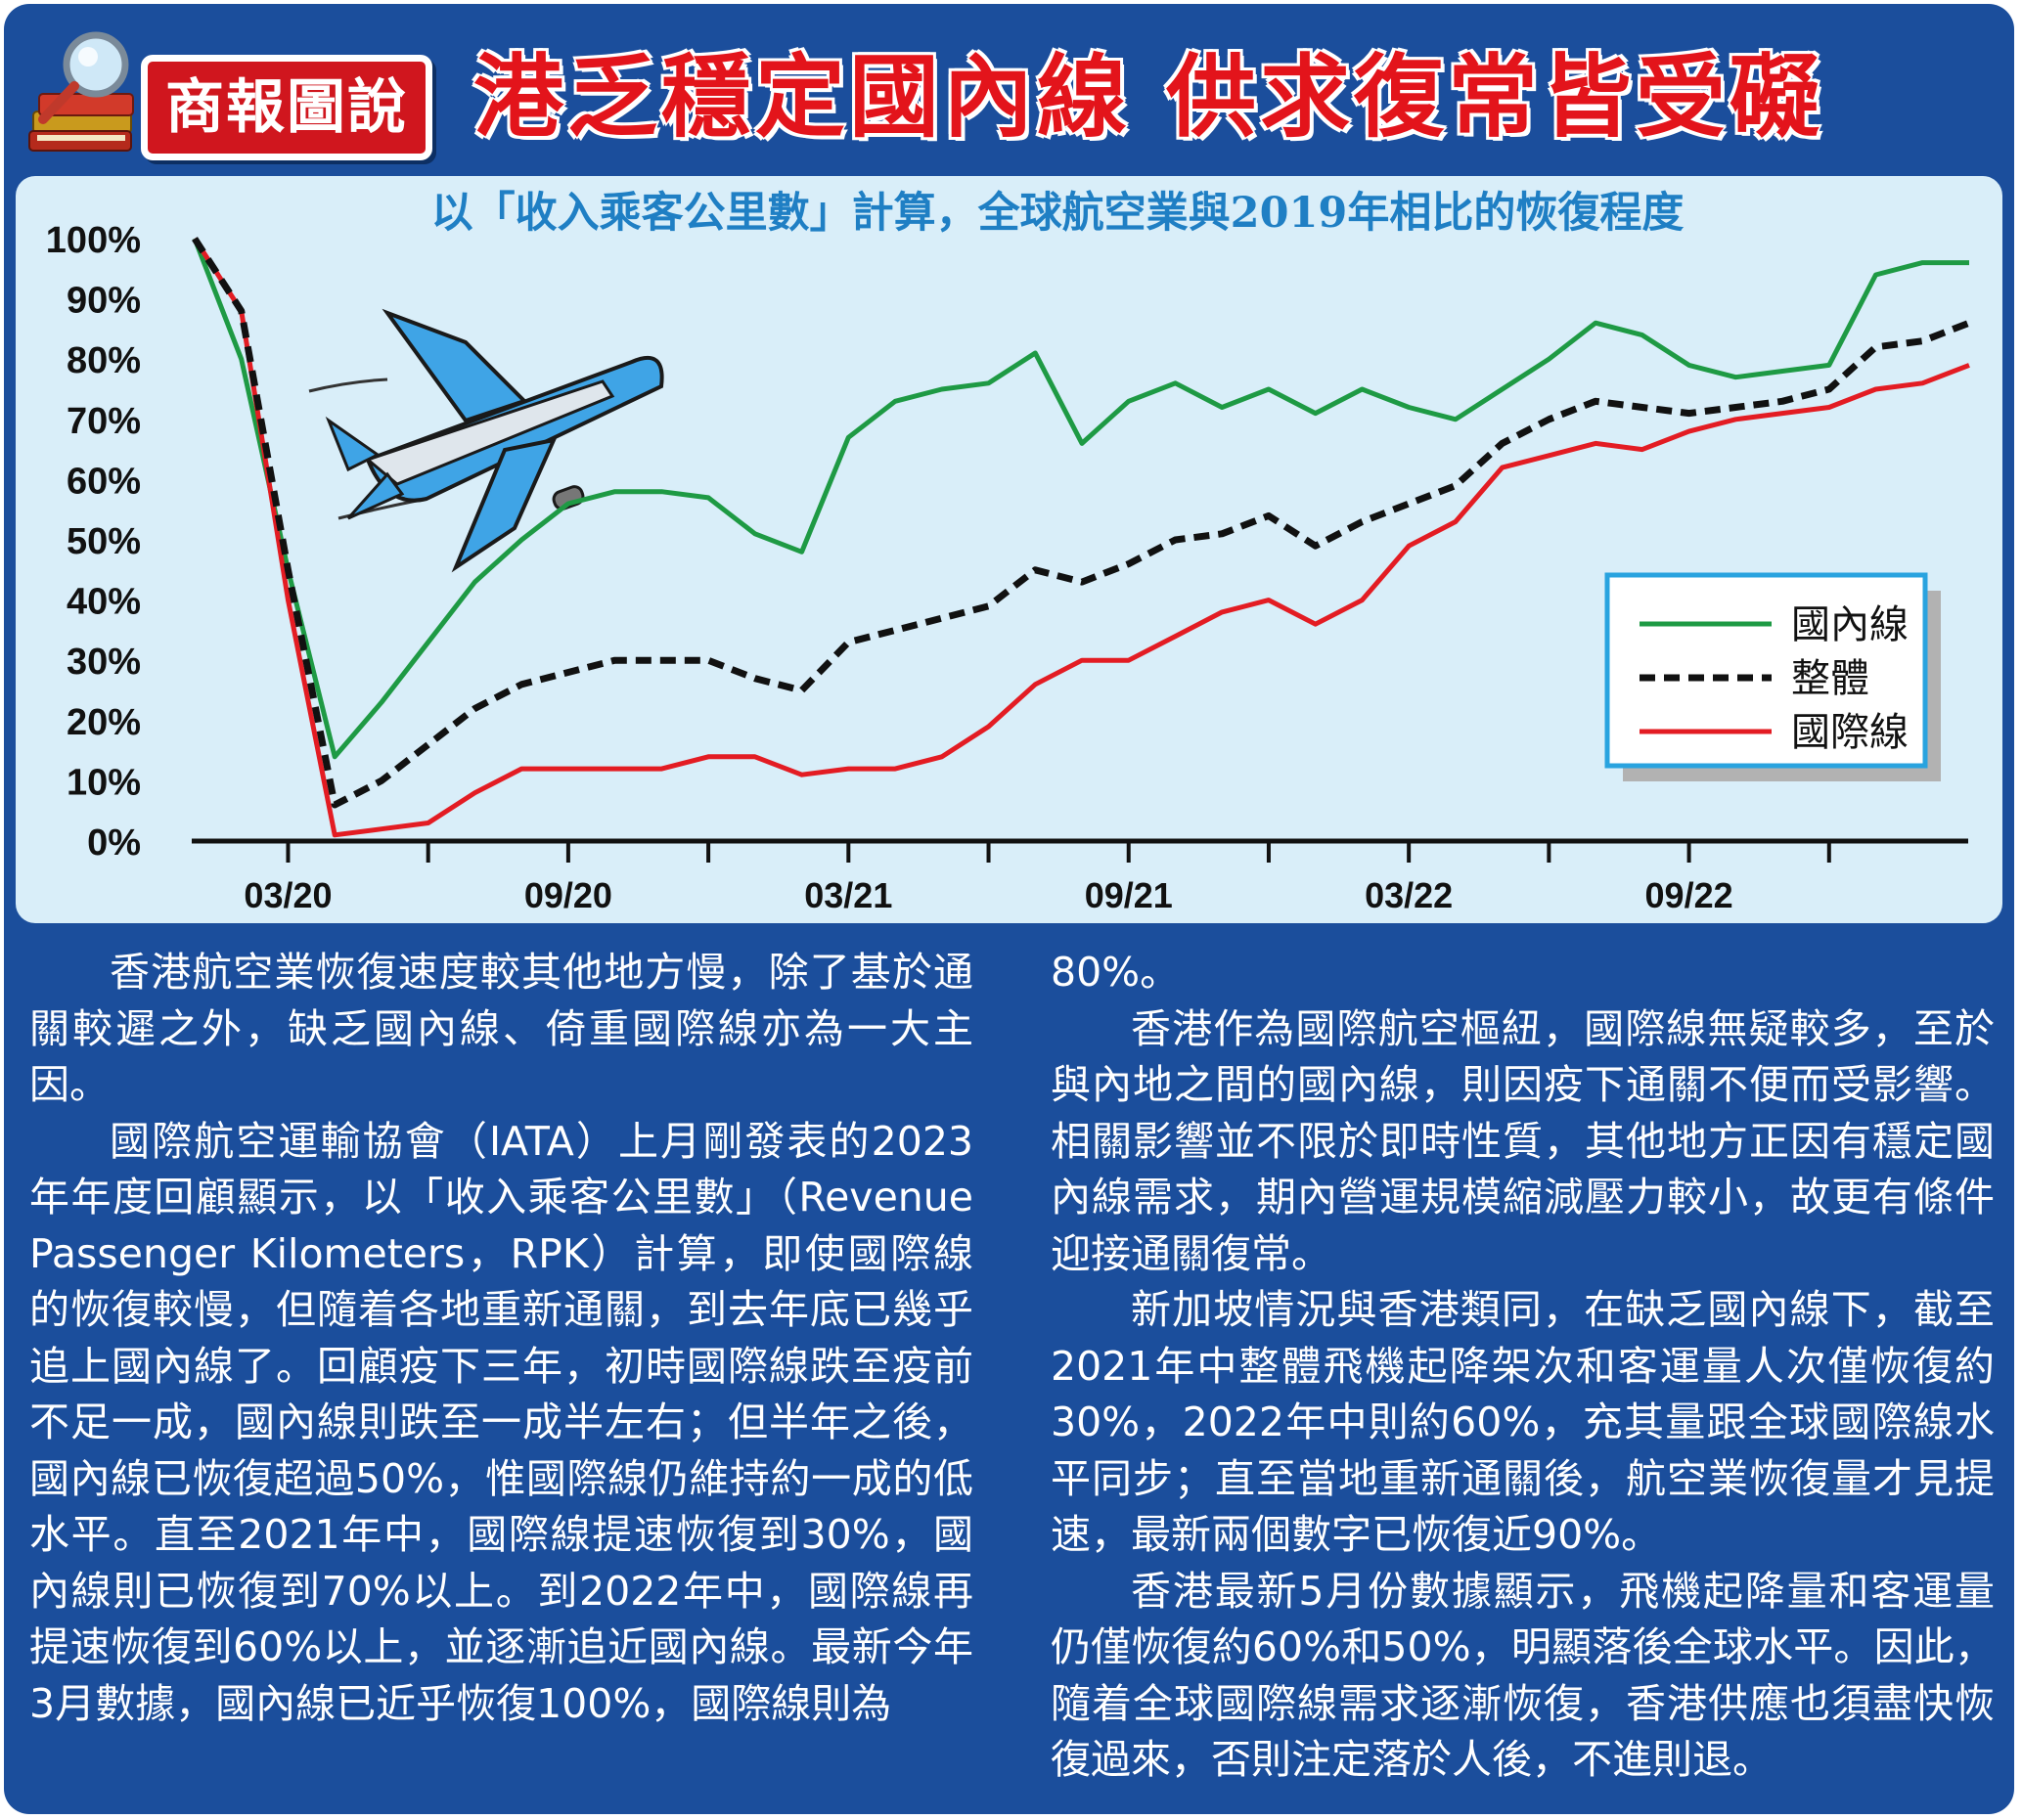 Image resolution: width=2022 pixels, height=1820 pixels. I want to click on book-magnifier-icon, so click(81, 91).